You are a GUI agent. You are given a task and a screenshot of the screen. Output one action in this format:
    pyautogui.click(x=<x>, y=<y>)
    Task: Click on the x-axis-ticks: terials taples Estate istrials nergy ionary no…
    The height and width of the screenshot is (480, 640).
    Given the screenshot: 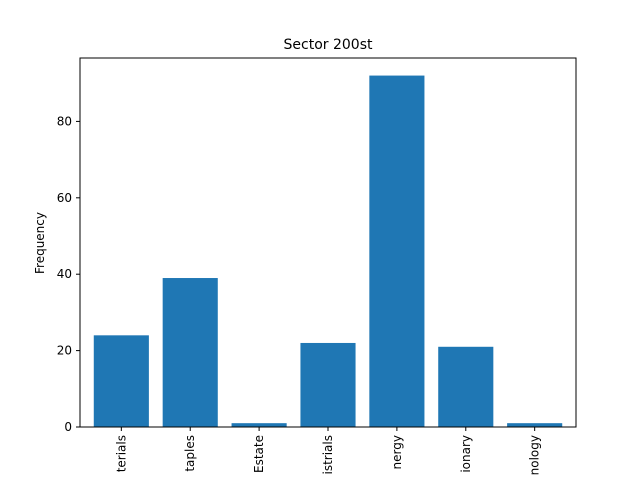 What is the action you would take?
    pyautogui.click(x=328, y=451)
    